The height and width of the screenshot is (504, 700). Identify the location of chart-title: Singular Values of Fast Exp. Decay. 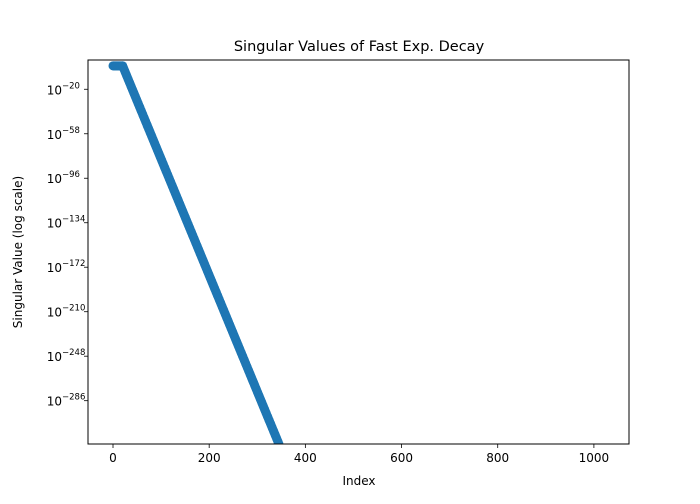
(359, 47).